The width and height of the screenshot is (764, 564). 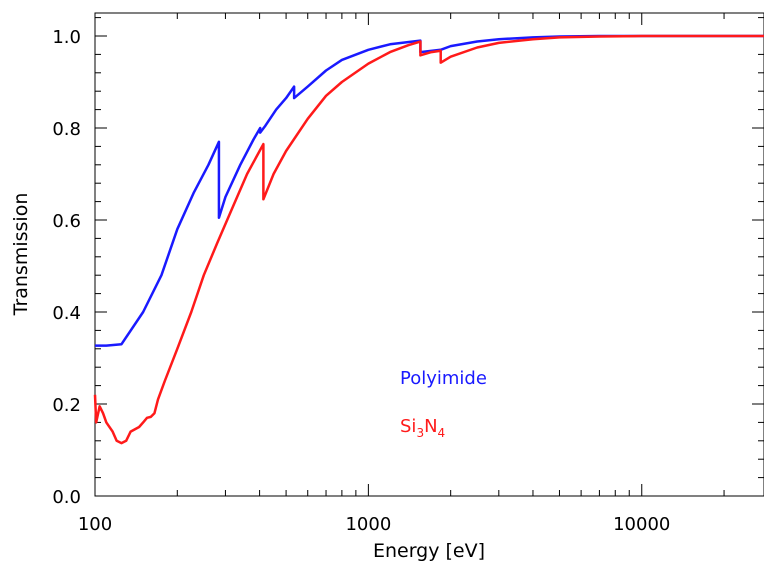 I want to click on x-tick-label: 1000, so click(x=368, y=524).